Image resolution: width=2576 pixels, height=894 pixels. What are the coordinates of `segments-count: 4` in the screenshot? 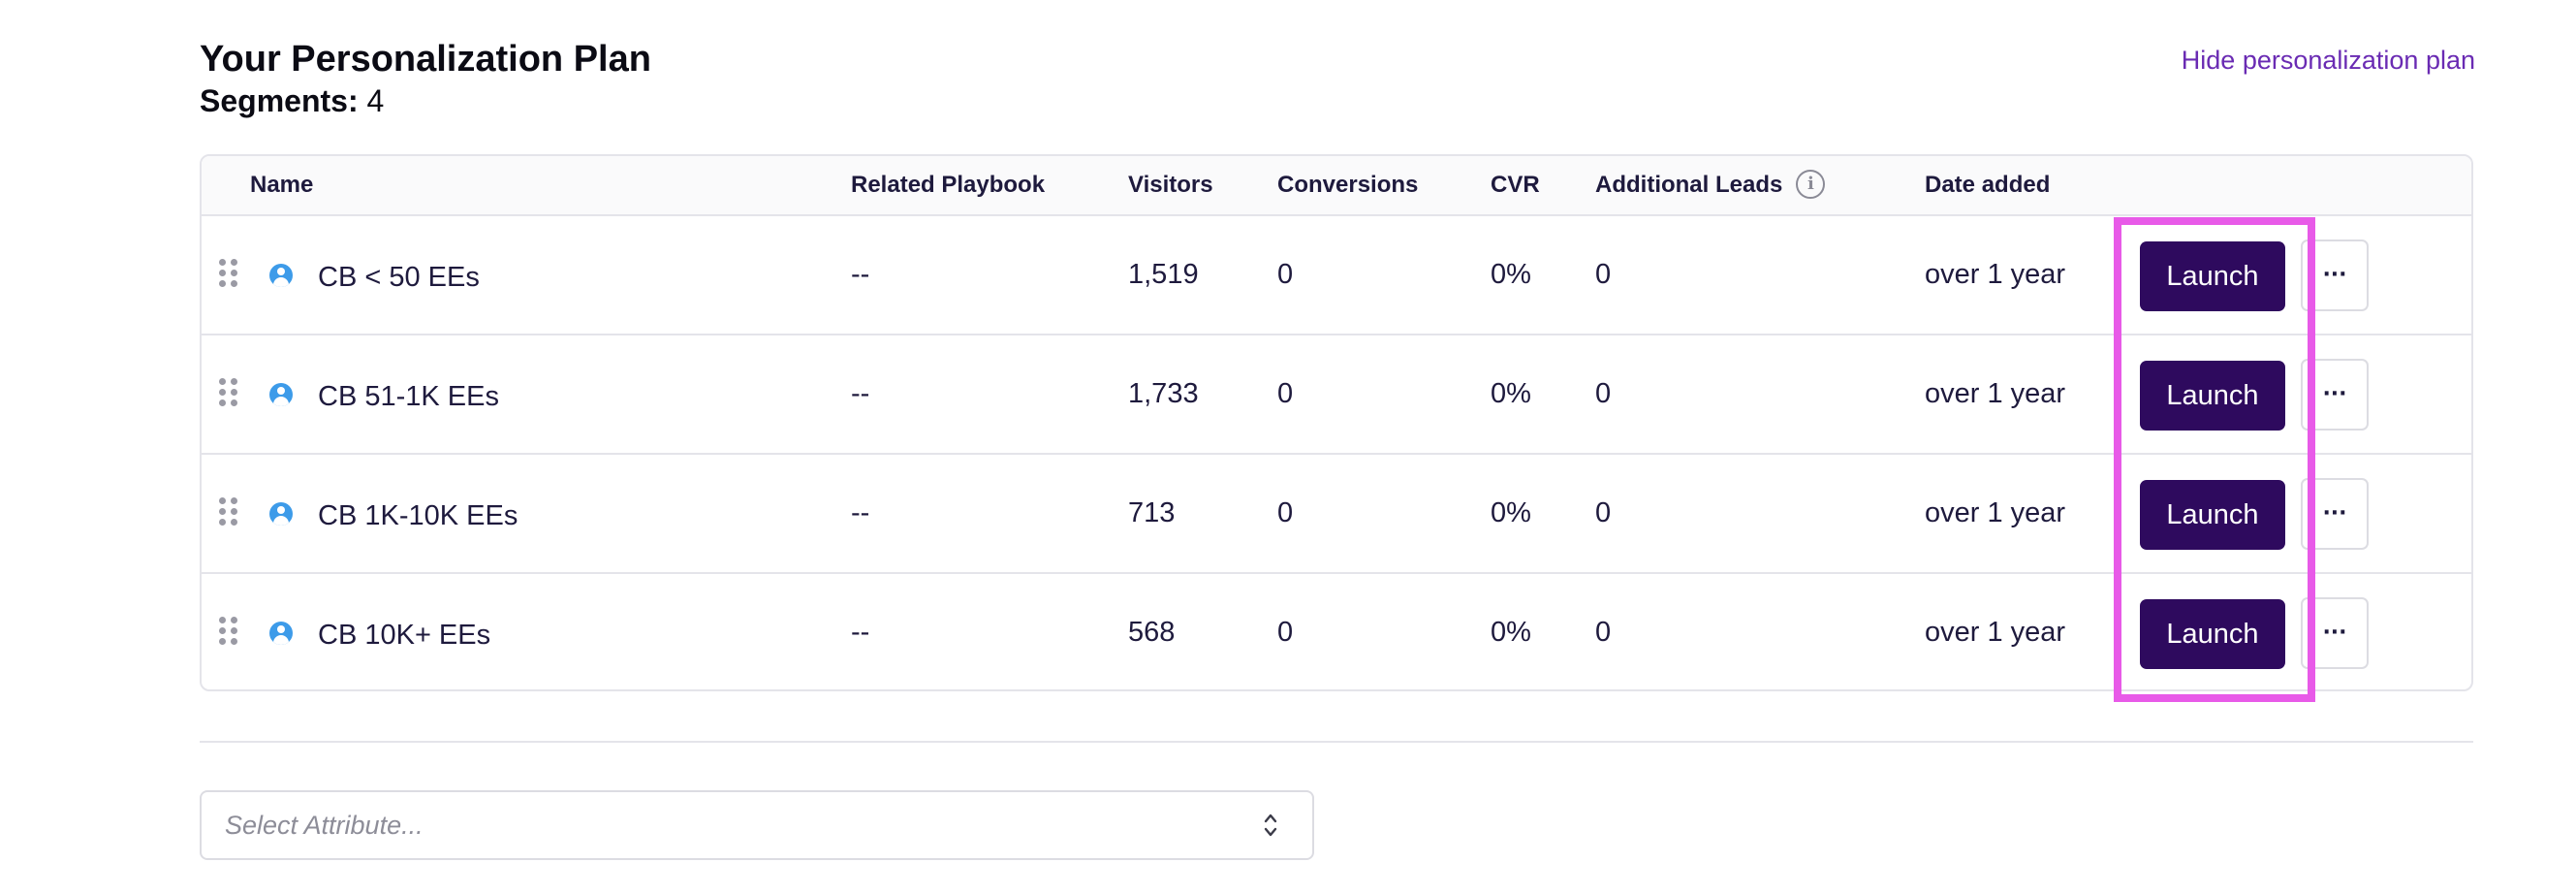 It's located at (375, 100).